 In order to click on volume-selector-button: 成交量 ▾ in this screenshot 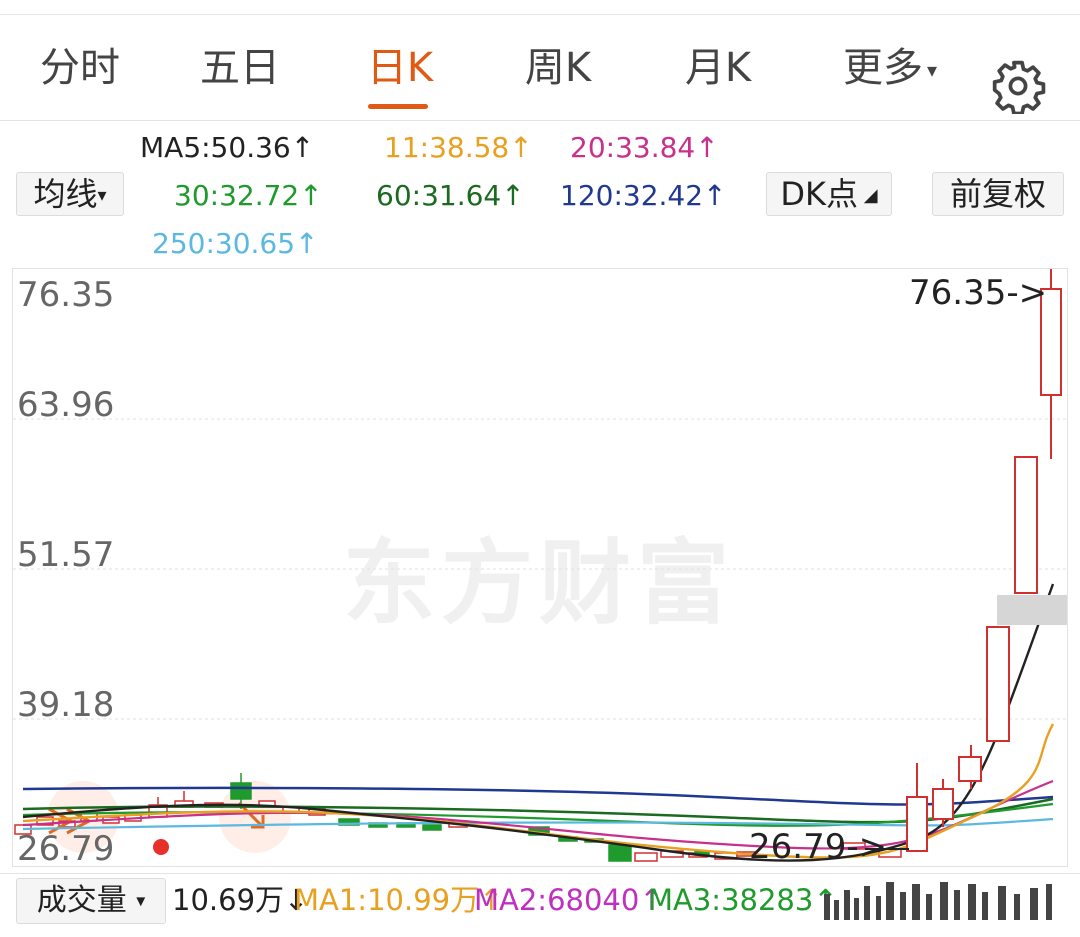, I will do `click(91, 901)`.